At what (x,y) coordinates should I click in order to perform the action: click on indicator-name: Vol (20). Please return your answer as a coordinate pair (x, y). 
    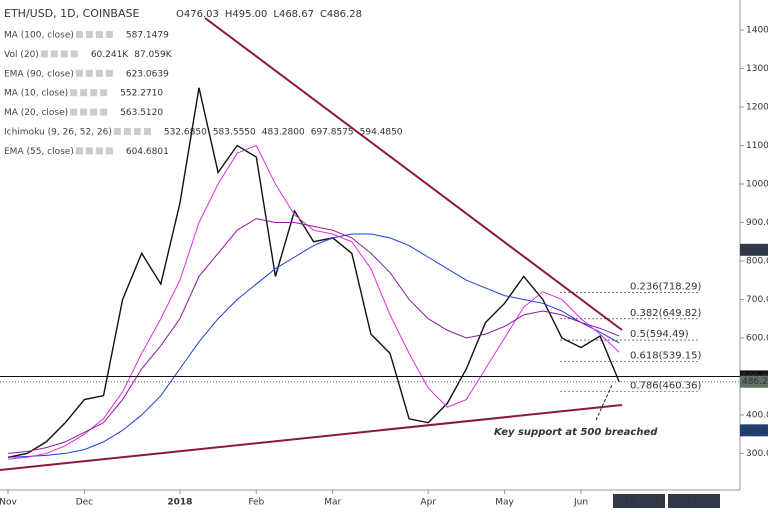
    Looking at the image, I should click on (21, 55).